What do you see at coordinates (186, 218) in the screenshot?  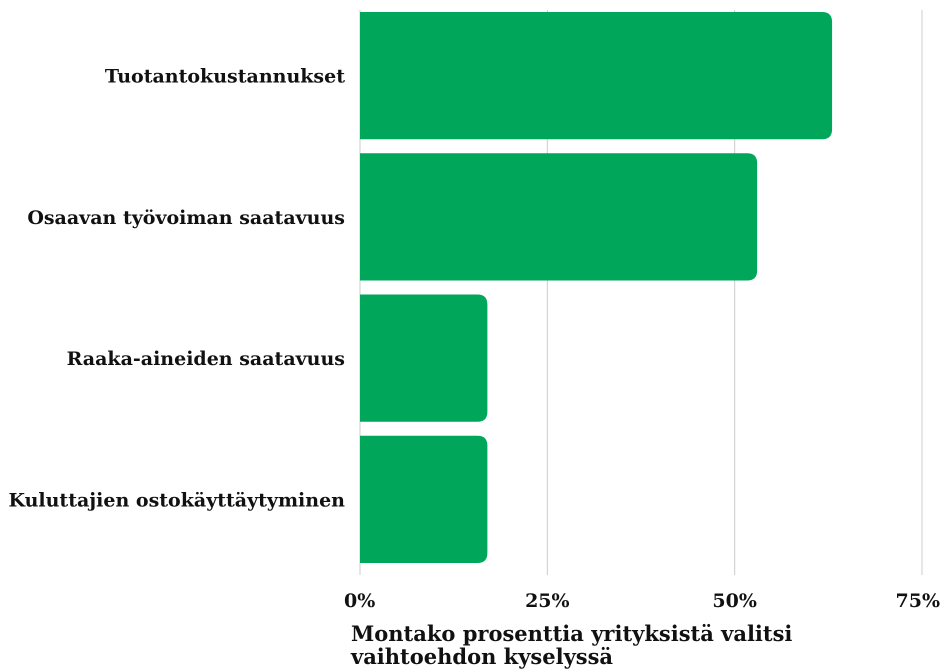 I see `category-label: Osaavan työvoiman saatavuus` at bounding box center [186, 218].